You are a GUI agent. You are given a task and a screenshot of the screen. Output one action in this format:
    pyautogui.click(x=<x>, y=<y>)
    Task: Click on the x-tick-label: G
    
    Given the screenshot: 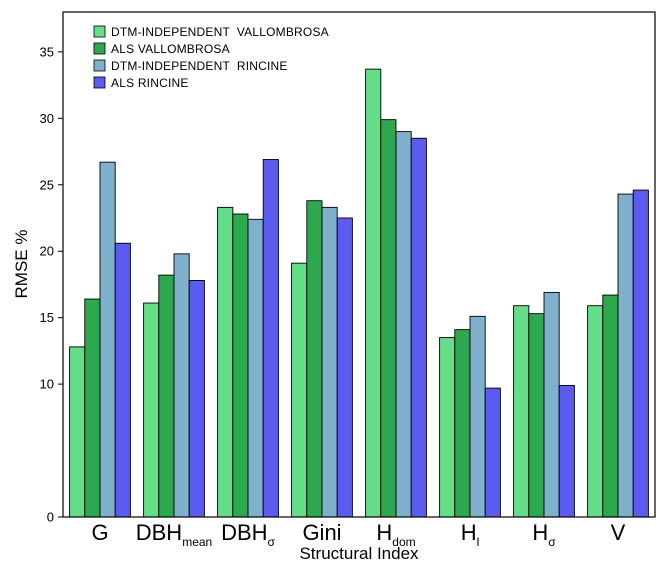 What is the action you would take?
    pyautogui.click(x=99, y=532)
    